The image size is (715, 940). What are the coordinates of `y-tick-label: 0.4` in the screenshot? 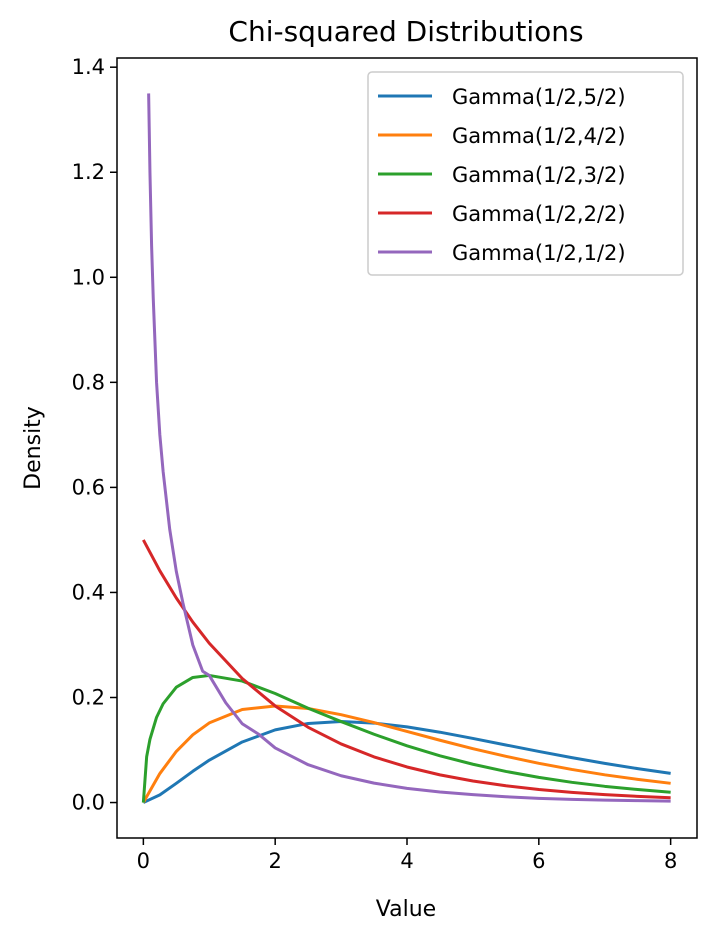 It's located at (88, 592).